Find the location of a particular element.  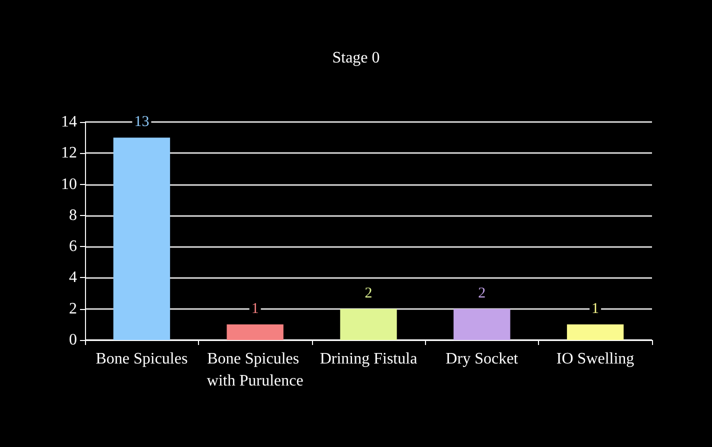

y-tick-label: 8 is located at coordinates (73, 215).